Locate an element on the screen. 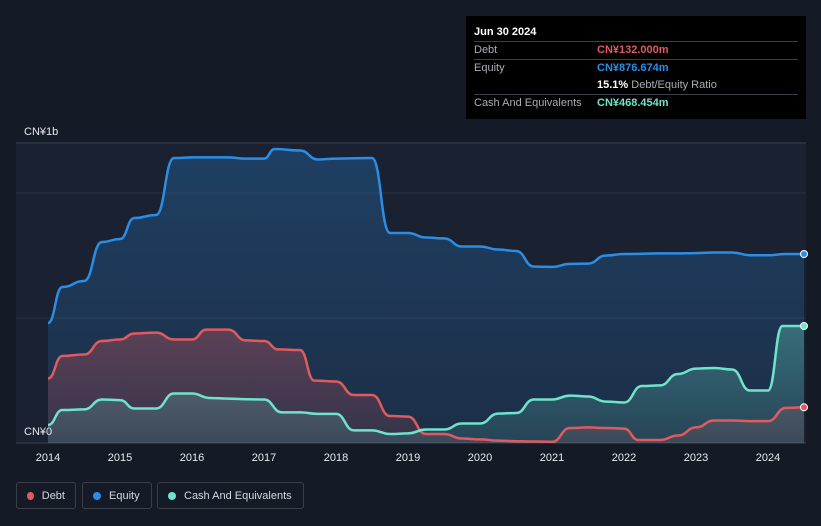 This screenshot has width=821, height=526. equity-legend-dot is located at coordinates (97, 495).